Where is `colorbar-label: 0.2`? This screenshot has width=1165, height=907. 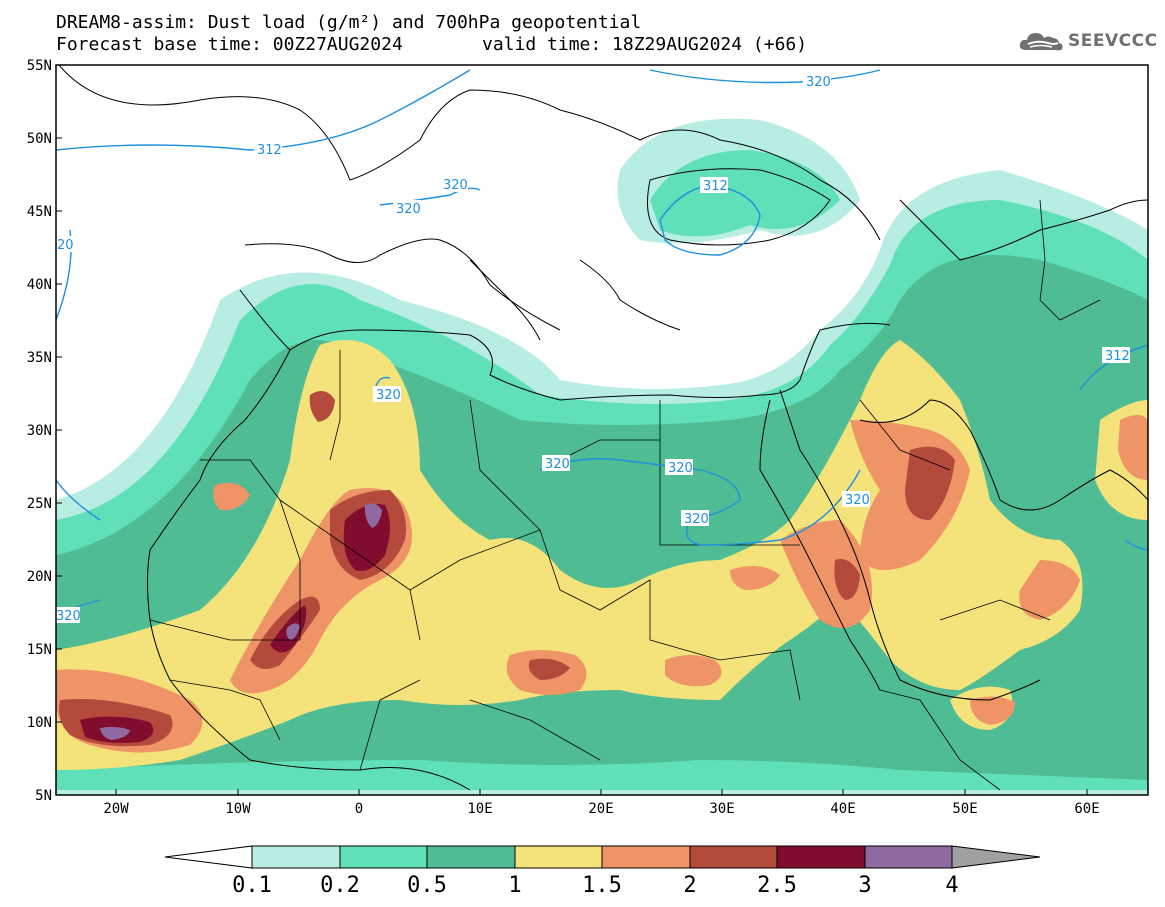
colorbar-label: 0.2 is located at coordinates (340, 885).